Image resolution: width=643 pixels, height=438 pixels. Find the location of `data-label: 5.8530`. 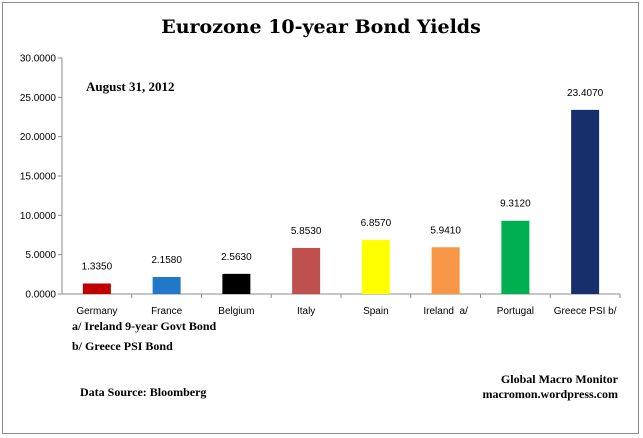

data-label: 5.8530 is located at coordinates (306, 231).